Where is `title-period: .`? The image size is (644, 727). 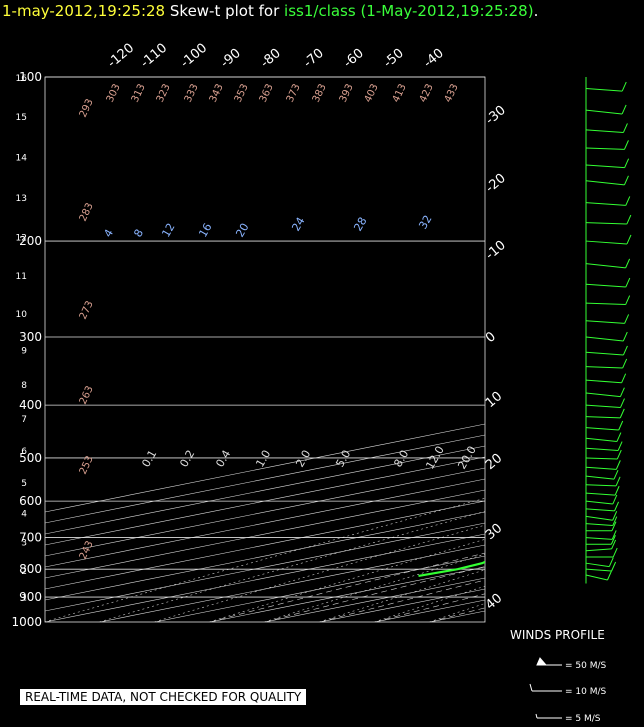
title-period: . is located at coordinates (536, 11).